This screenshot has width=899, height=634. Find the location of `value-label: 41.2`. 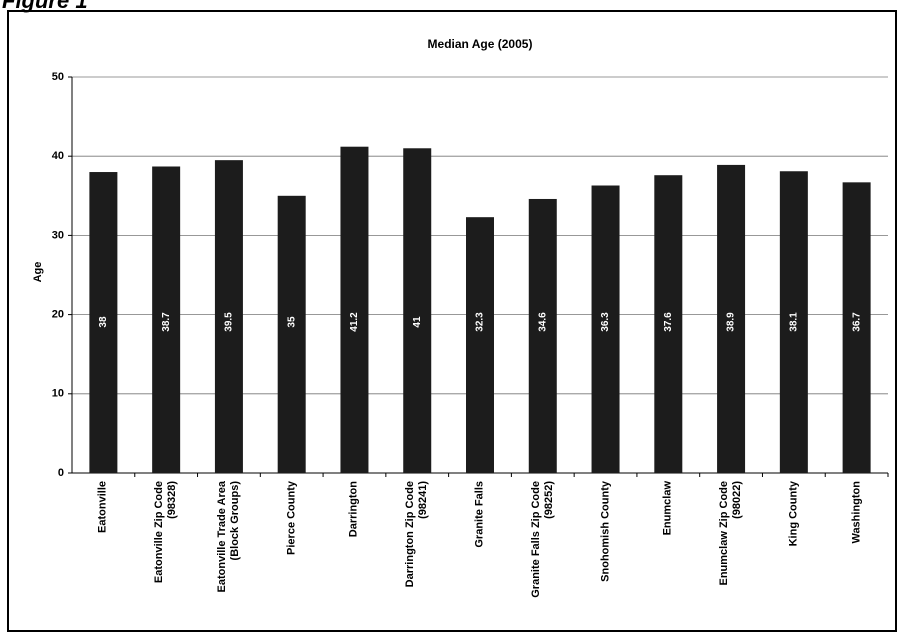

value-label: 41.2 is located at coordinates (354, 322).